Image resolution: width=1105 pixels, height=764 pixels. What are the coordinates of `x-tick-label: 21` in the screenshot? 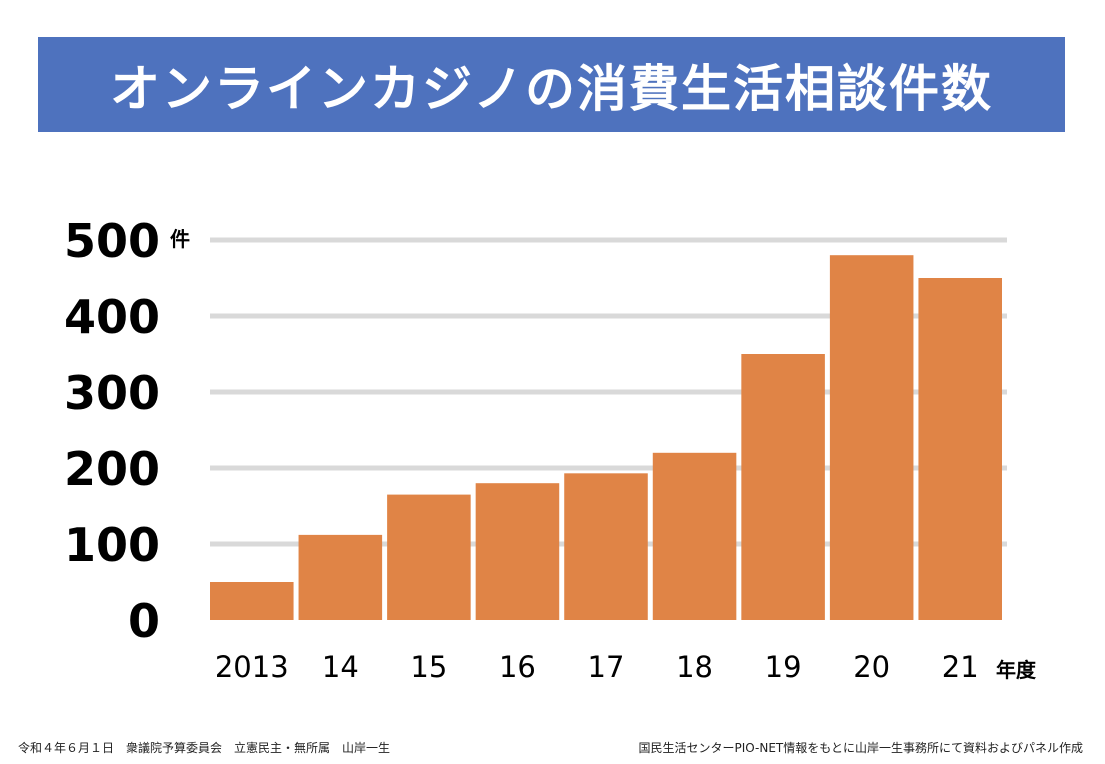 It's located at (960, 667).